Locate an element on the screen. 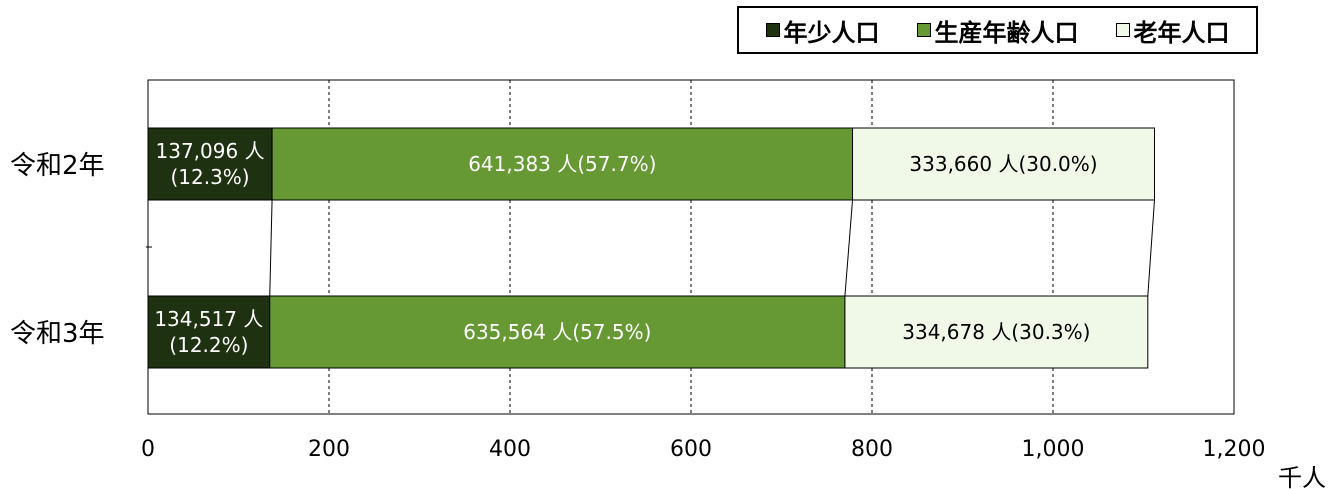 This screenshot has height=489, width=1334. x-tick-label: 0 is located at coordinates (148, 449).